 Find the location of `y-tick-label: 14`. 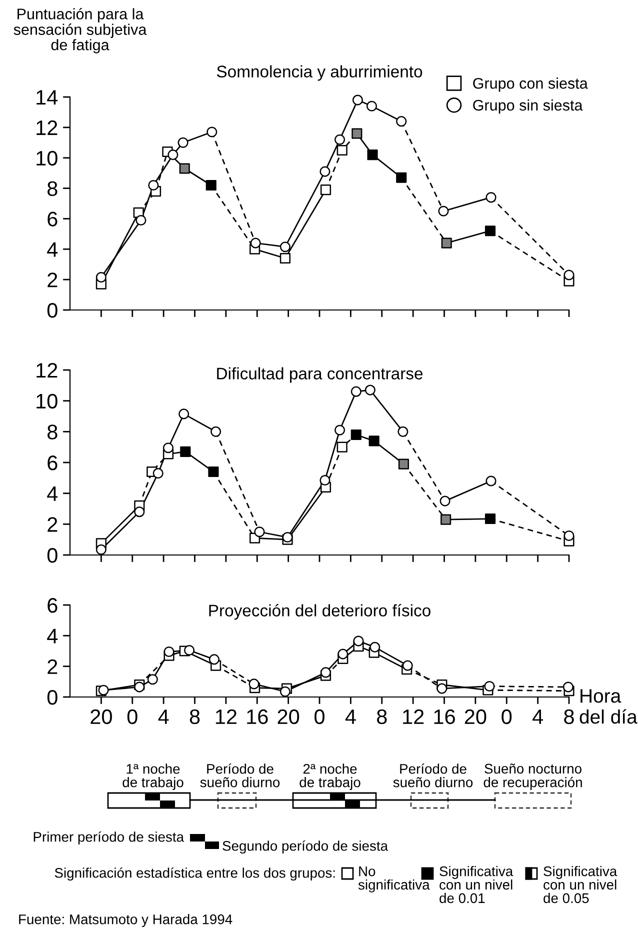

y-tick-label: 14 is located at coordinates (47, 97).